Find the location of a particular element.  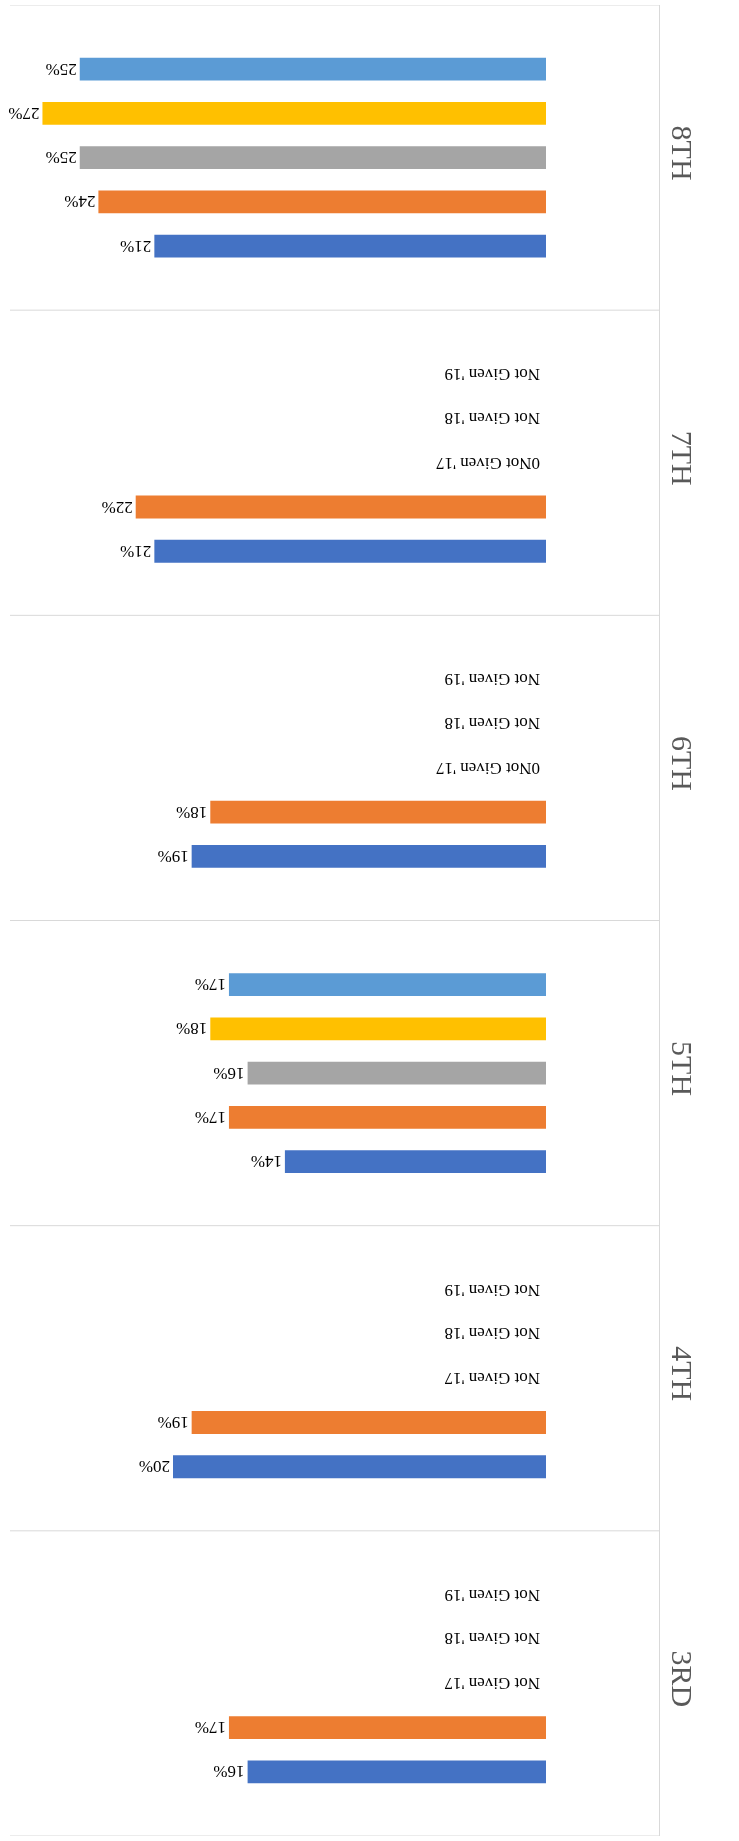

y-tick-label: 8TH is located at coordinates (682, 153).